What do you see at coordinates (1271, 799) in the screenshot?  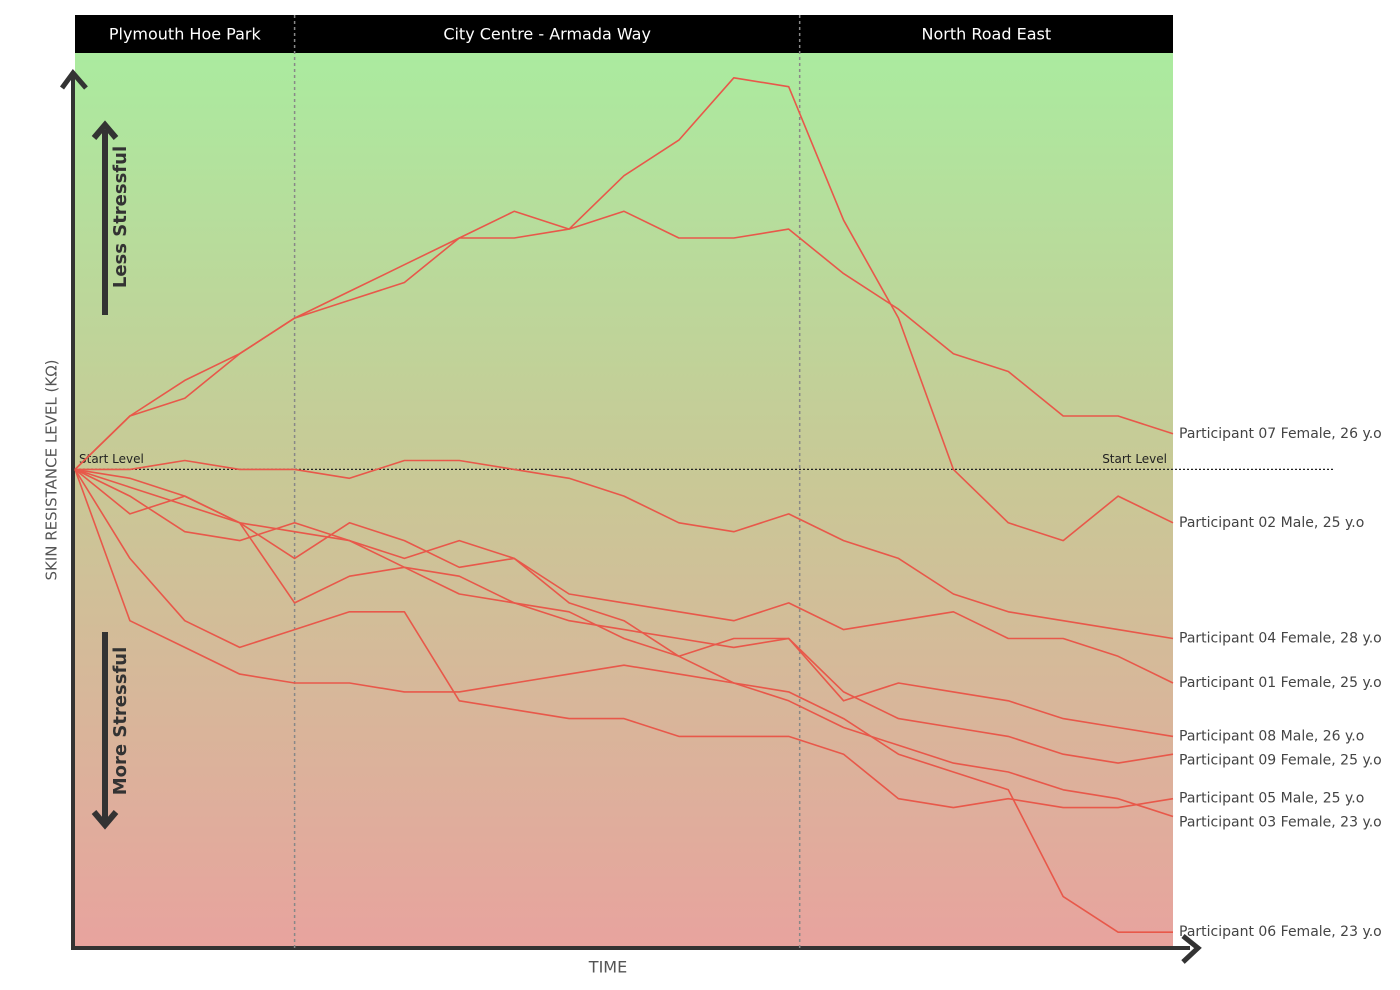 I see `series-label: Participant 05 Male, 25 y.o` at bounding box center [1271, 799].